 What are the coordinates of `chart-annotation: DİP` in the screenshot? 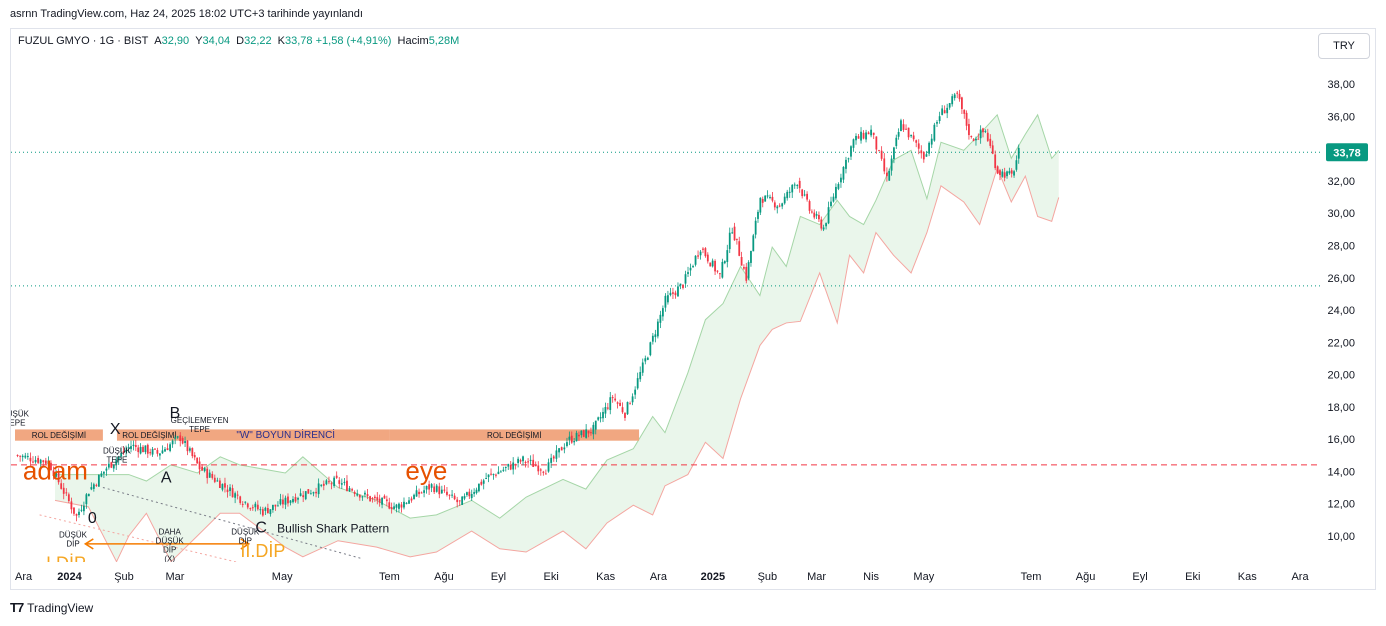 It's located at (169, 549).